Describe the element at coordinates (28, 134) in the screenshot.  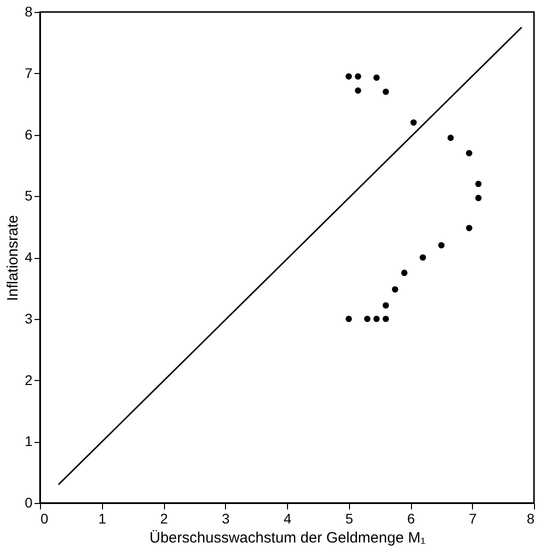
I see `y-tick-label: 6` at that location.